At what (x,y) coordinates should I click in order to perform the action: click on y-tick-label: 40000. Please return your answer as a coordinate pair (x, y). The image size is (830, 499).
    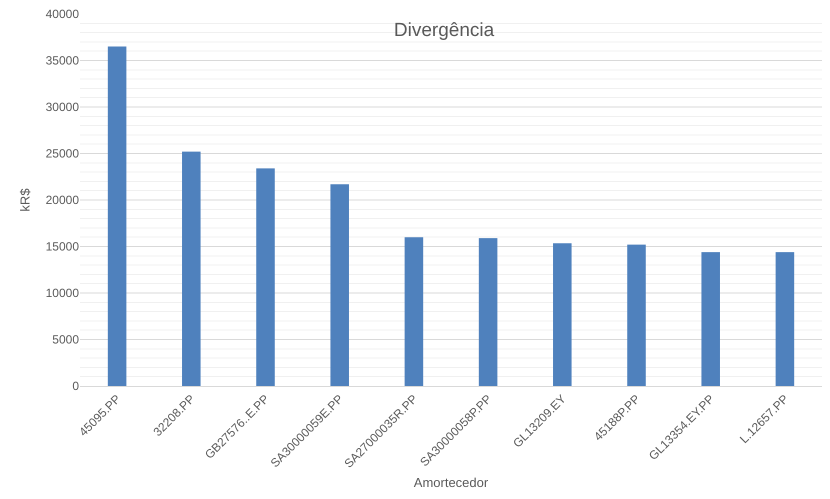
    Looking at the image, I should click on (63, 14).